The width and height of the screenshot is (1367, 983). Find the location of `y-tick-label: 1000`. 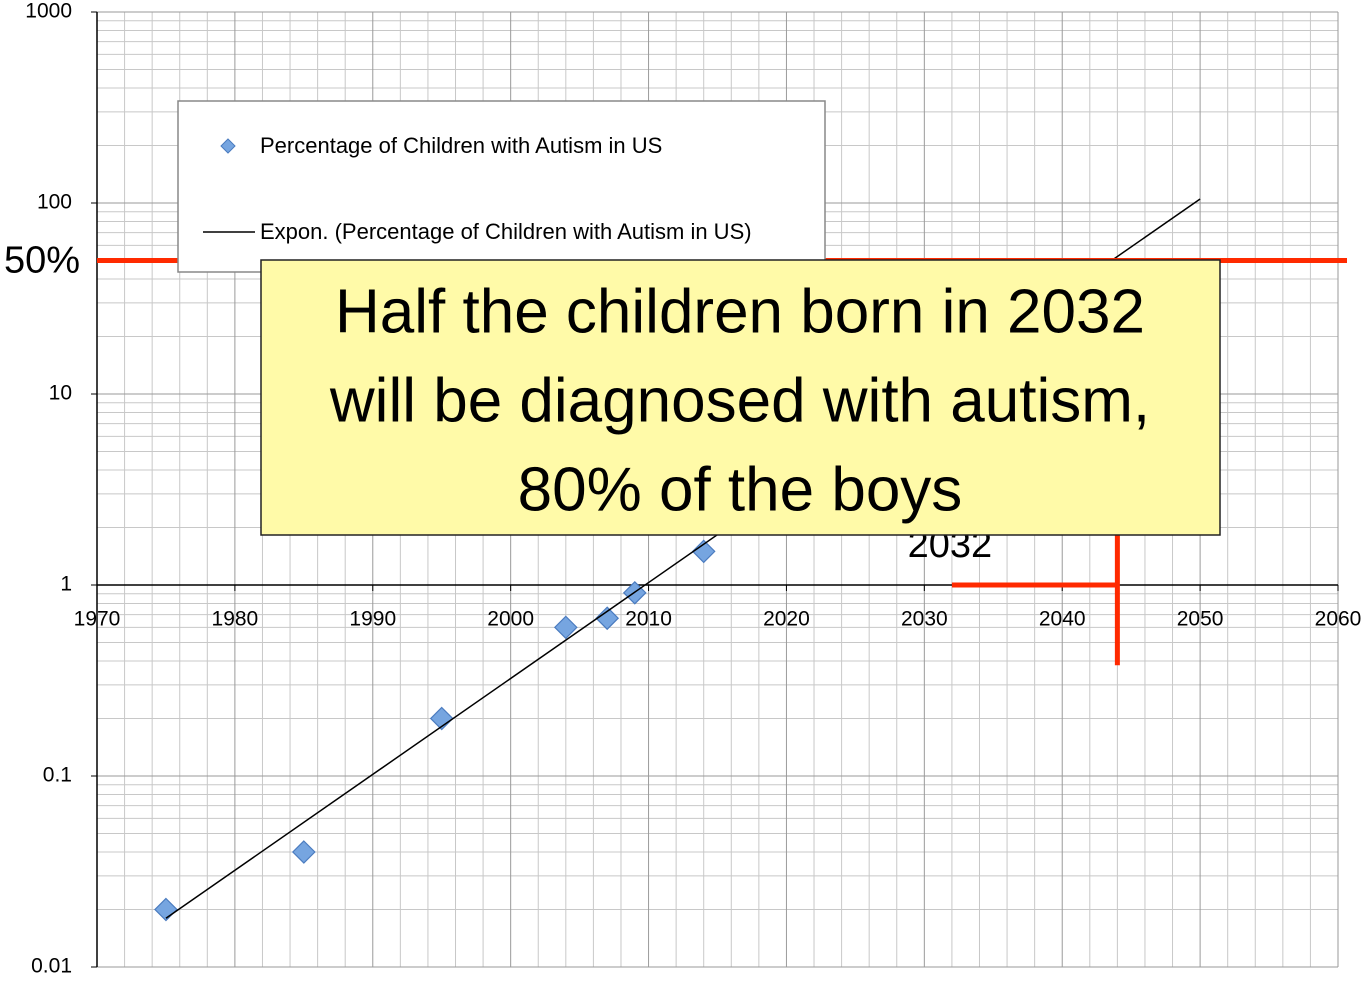

y-tick-label: 1000 is located at coordinates (48, 11).